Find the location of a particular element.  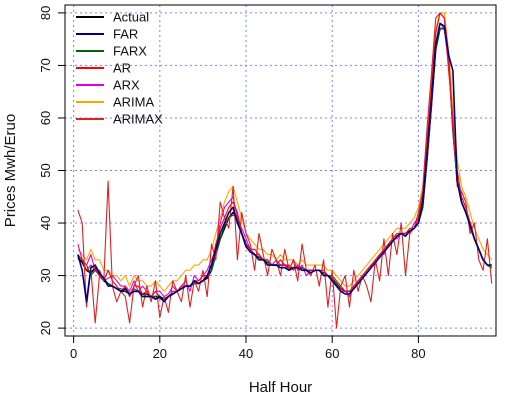

legend-label-ar: AR is located at coordinates (122, 68).